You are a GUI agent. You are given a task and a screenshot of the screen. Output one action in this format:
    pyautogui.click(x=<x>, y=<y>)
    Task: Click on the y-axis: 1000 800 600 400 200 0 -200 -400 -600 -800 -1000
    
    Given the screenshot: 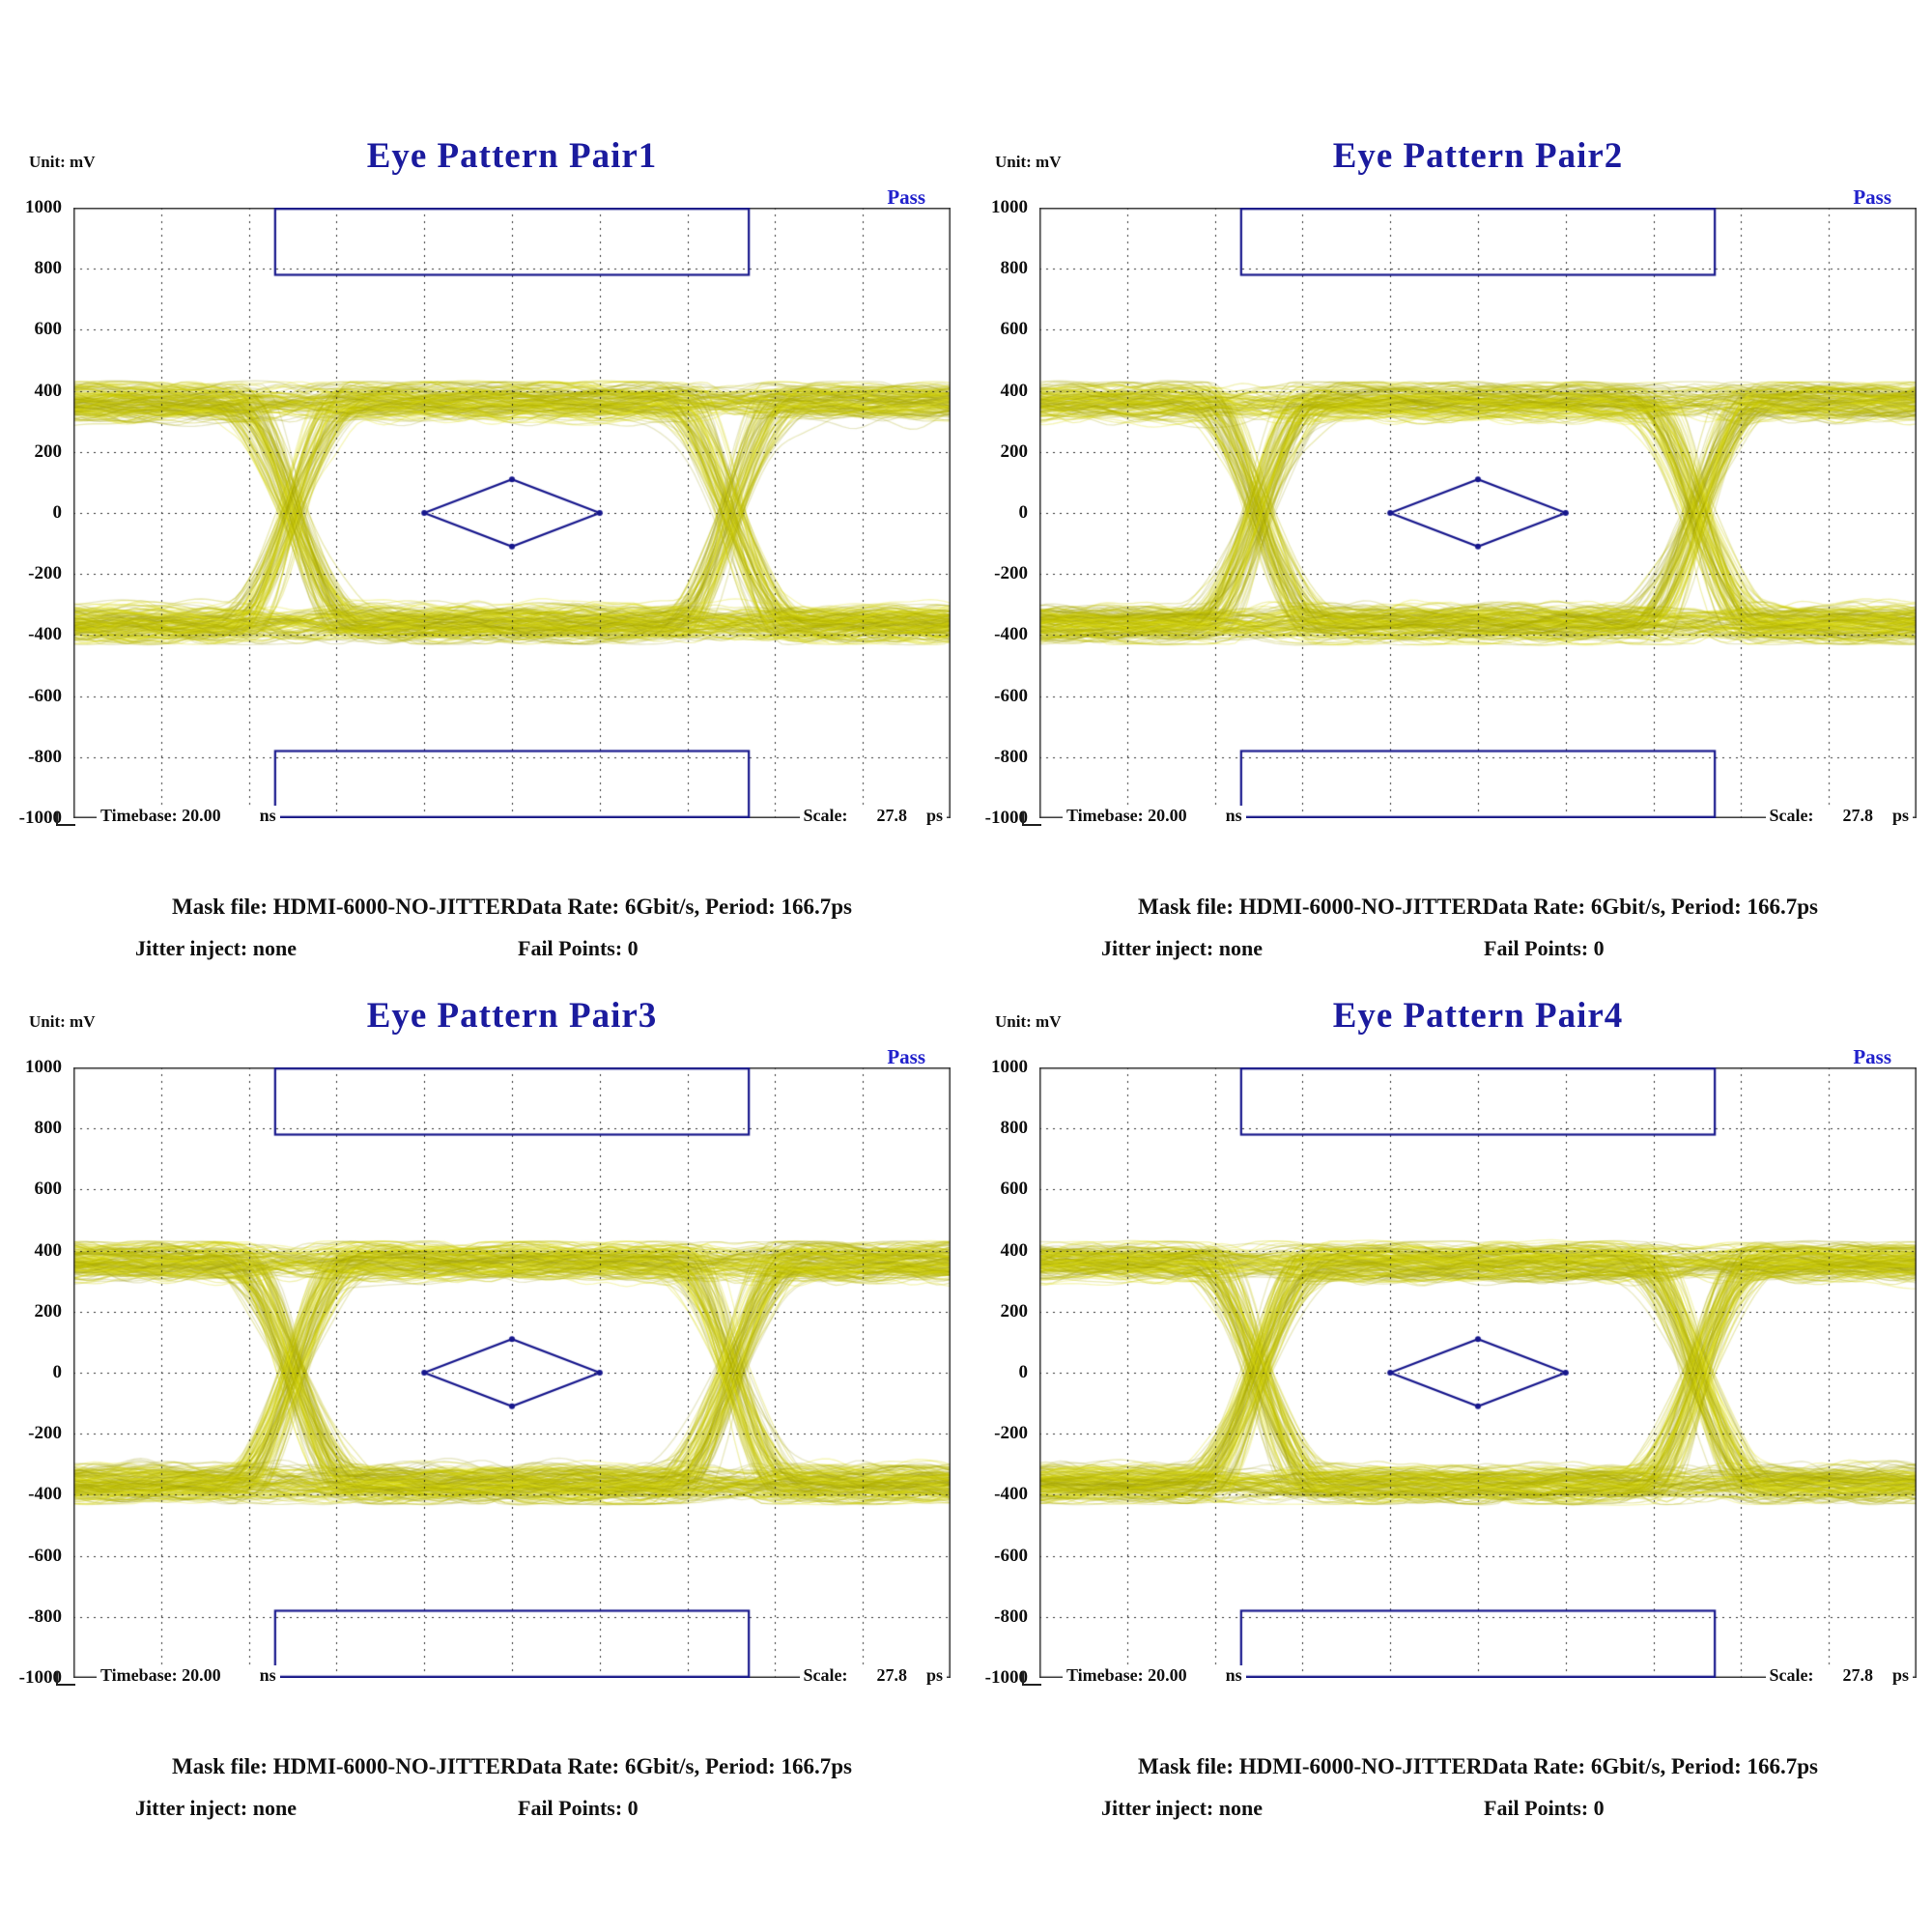 What is the action you would take?
    pyautogui.click(x=1000, y=512)
    